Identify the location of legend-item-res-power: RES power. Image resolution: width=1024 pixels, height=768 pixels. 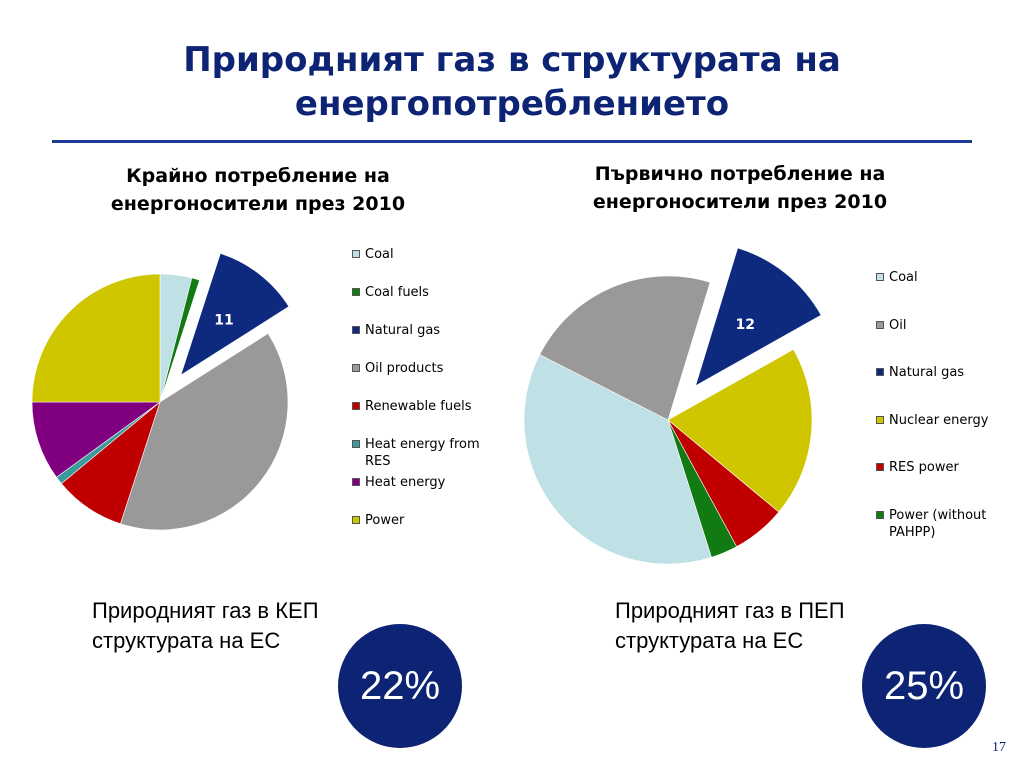
(950, 467).